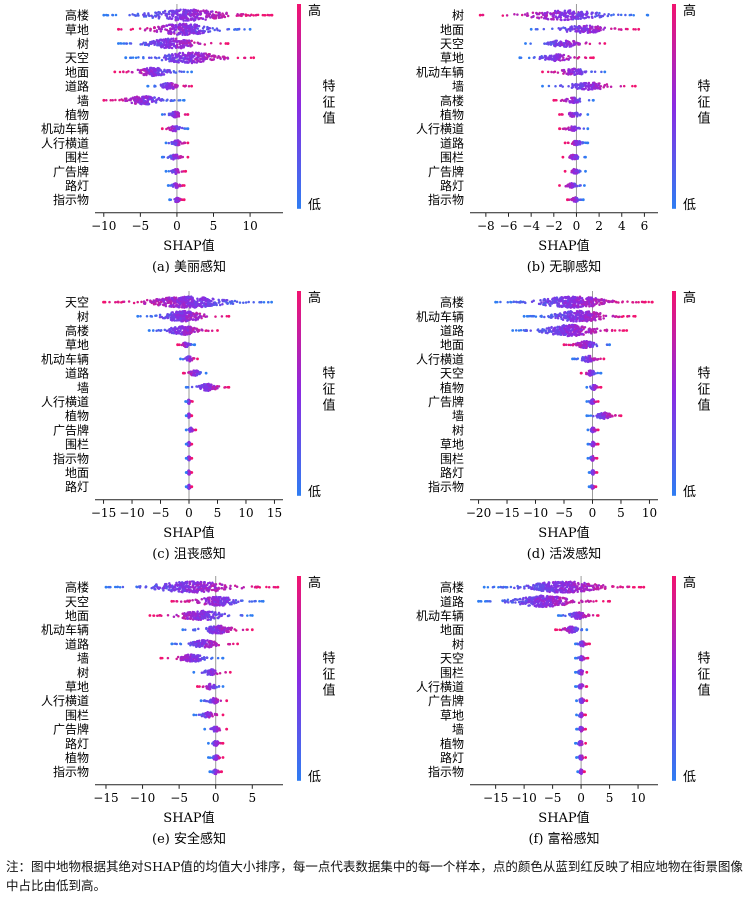  What do you see at coordinates (599, 226) in the screenshot?
I see `x-tick-label: 2` at bounding box center [599, 226].